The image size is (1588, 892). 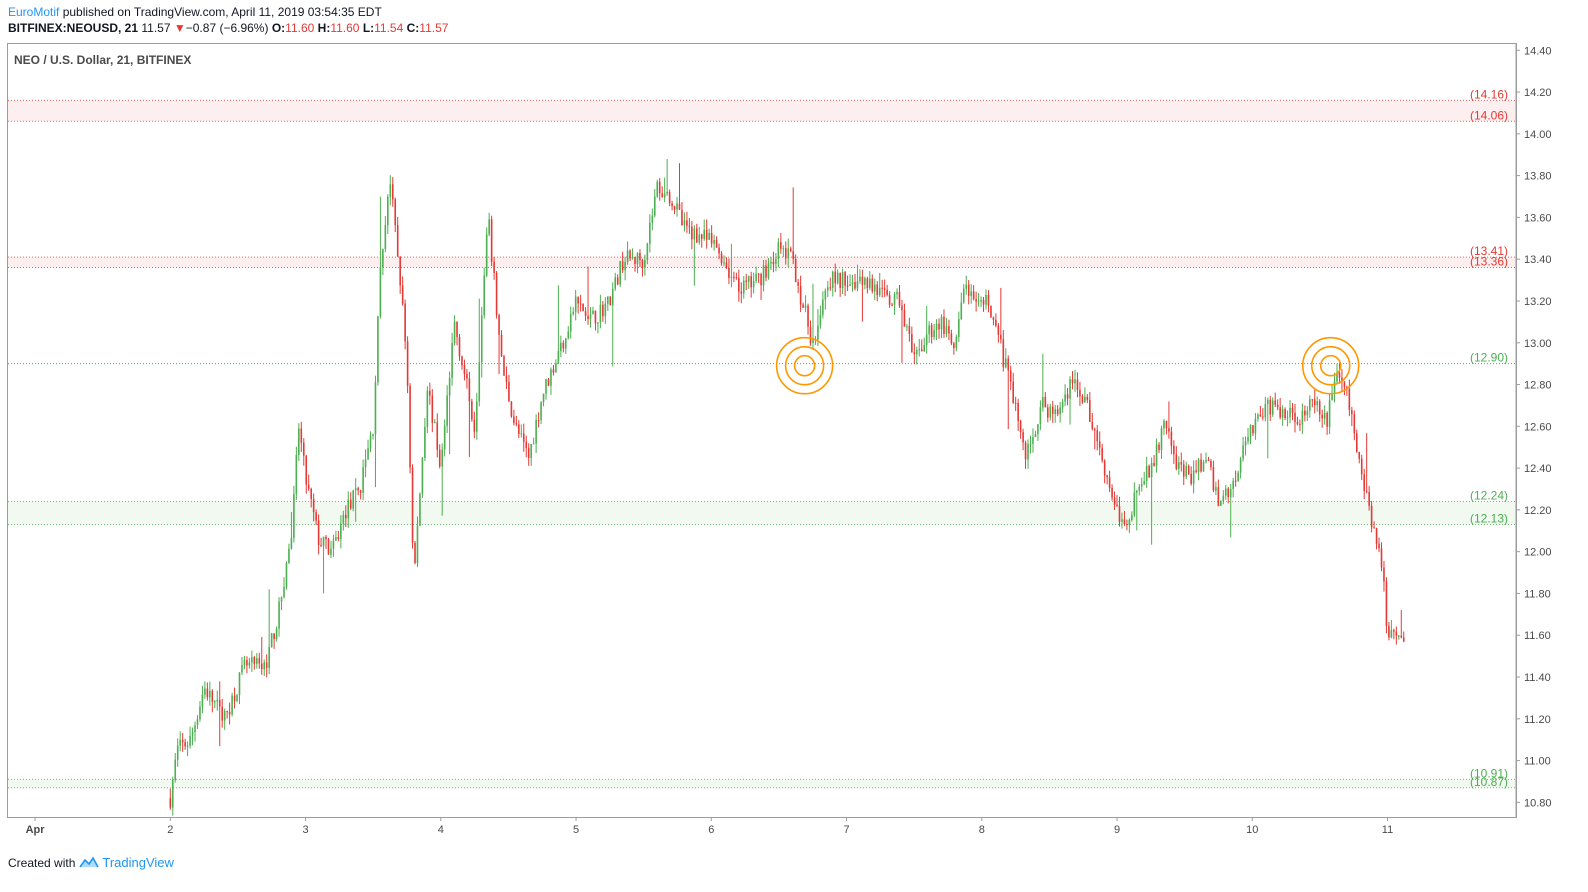 I want to click on tradingview-logo: TradingView, so click(x=126, y=863).